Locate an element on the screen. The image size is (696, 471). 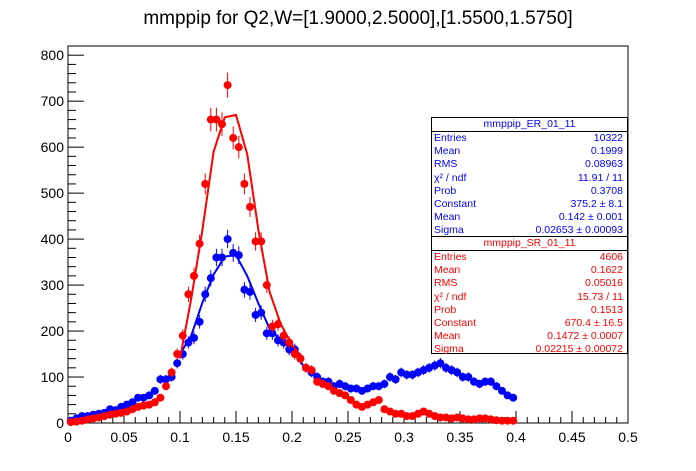
stat-value: 4606 is located at coordinates (611, 257).